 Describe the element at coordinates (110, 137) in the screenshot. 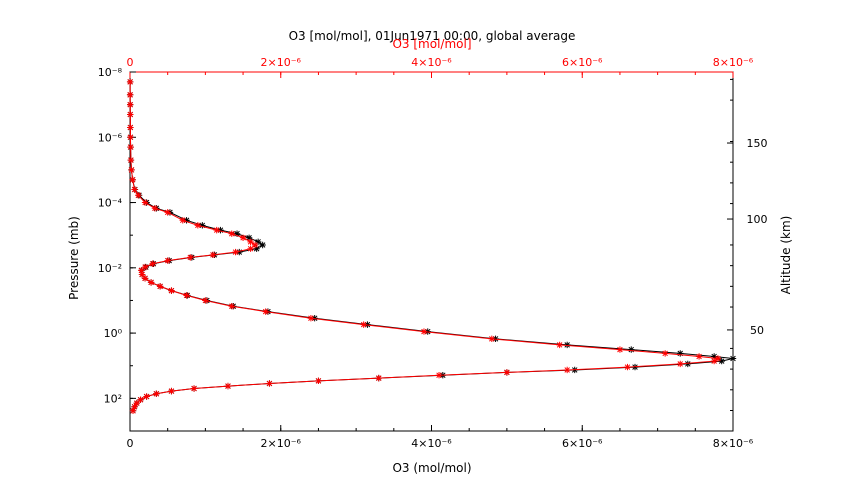

I see `y-tick-label: 10⁻⁶` at that location.